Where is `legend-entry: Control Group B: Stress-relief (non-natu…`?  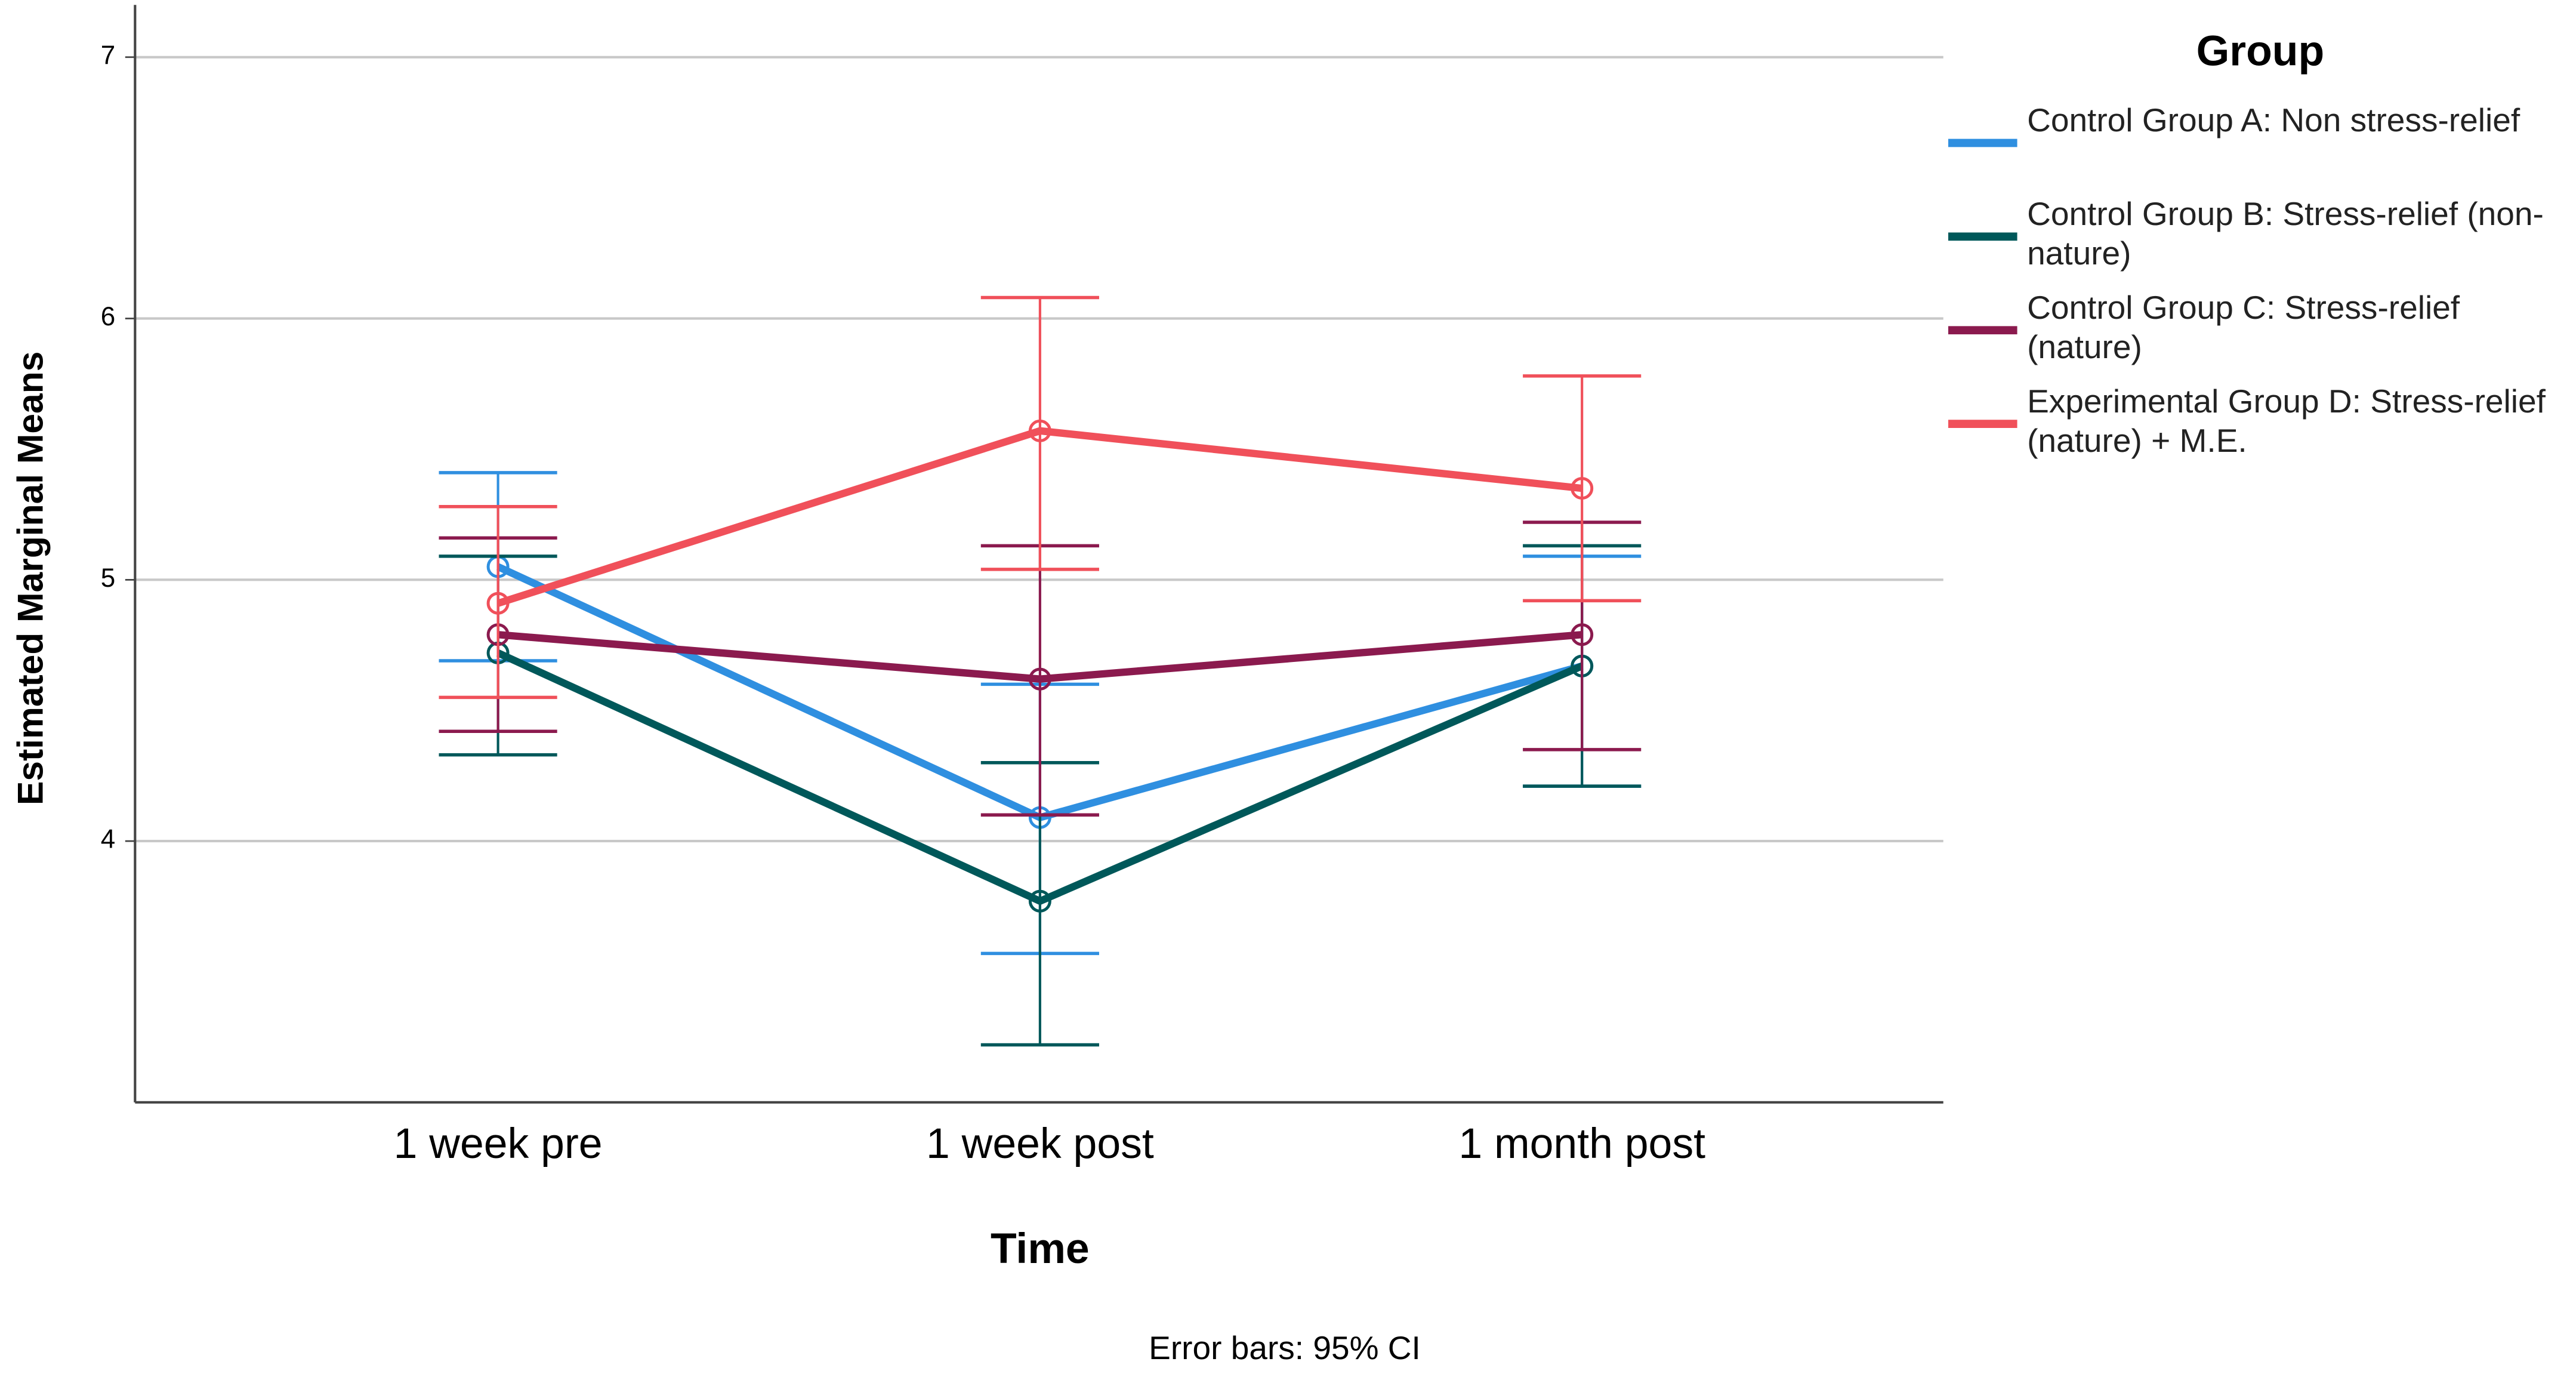
legend-entry: Control Group B: Stress-relief (non-natu… is located at coordinates (2285, 235).